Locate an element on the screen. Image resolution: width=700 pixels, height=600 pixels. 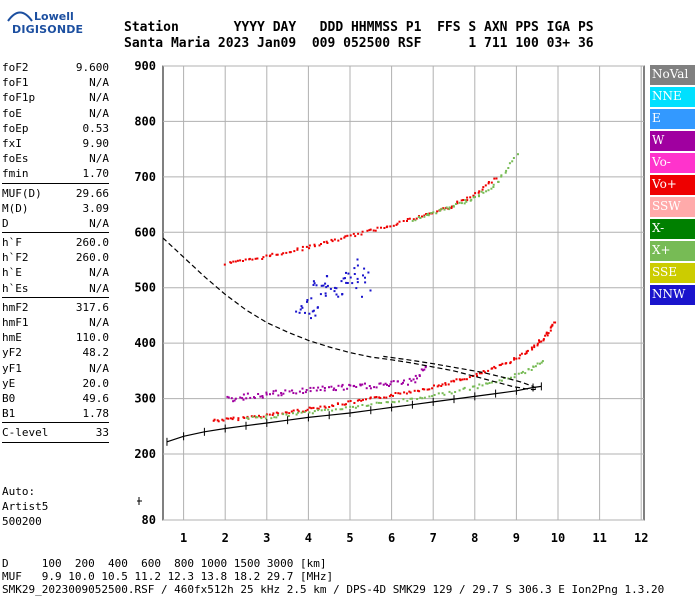
param-label: foF1p is located at coordinates (19, 98).